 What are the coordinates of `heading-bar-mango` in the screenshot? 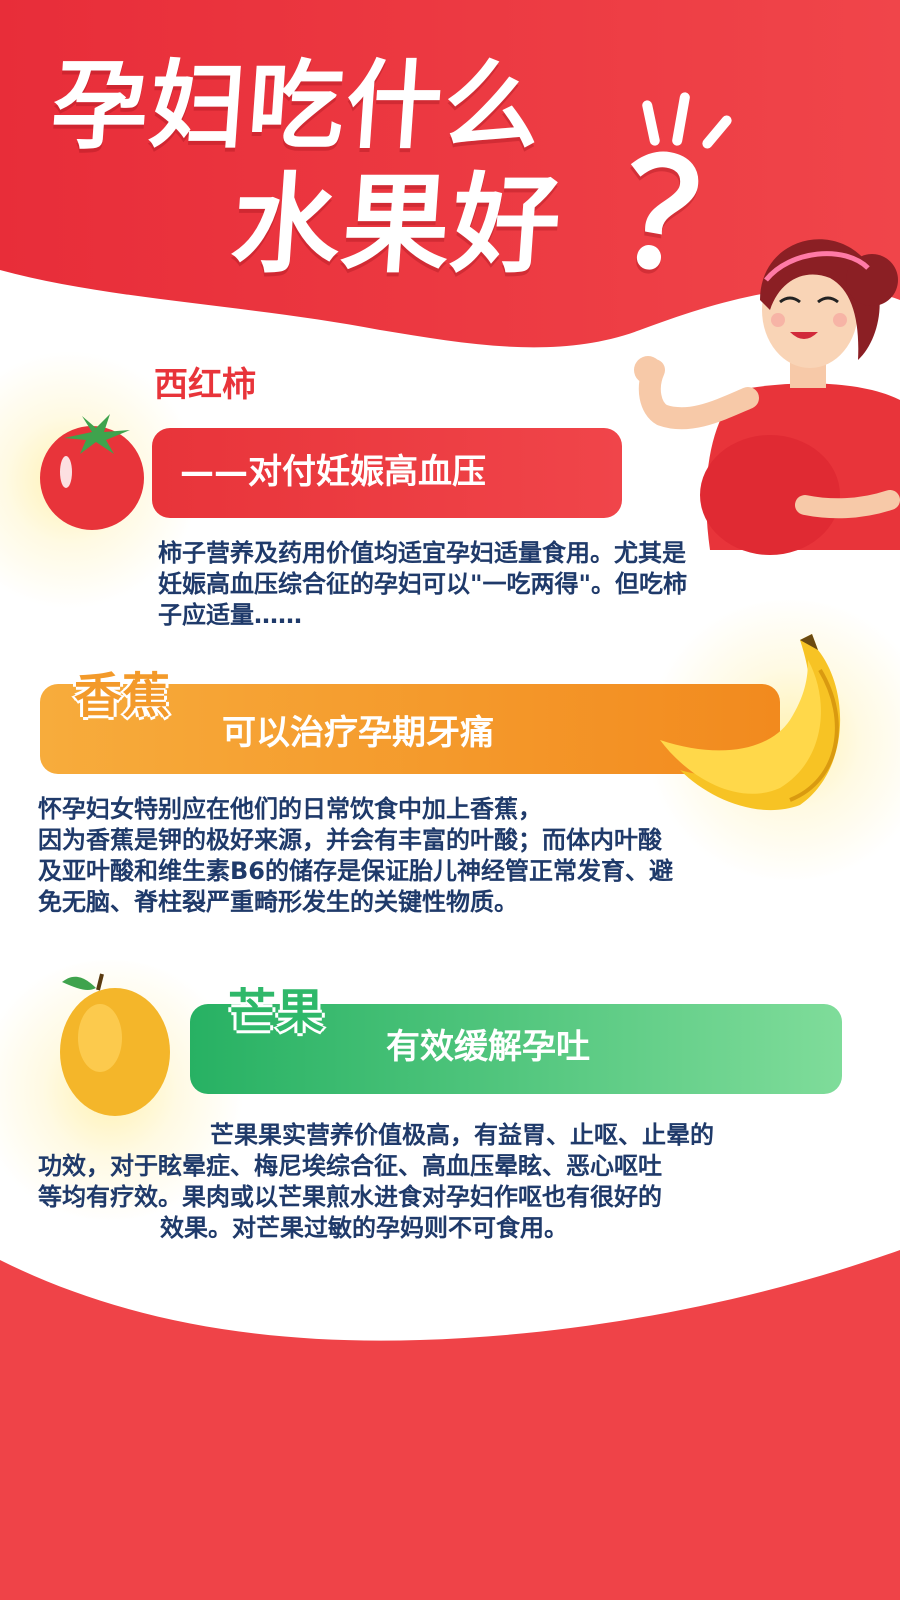 It's located at (516, 1049).